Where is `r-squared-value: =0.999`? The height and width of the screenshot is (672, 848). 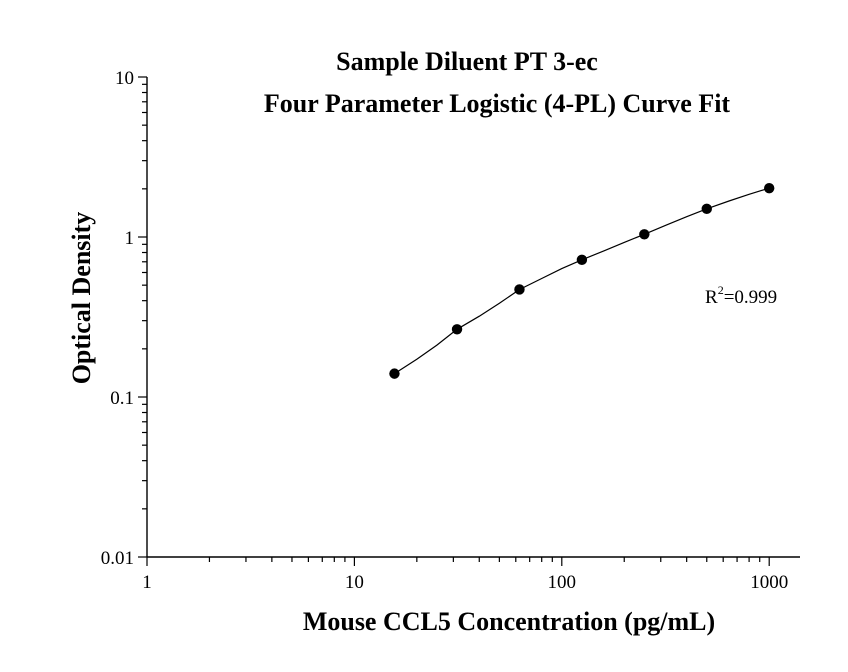 r-squared-value: =0.999 is located at coordinates (750, 297).